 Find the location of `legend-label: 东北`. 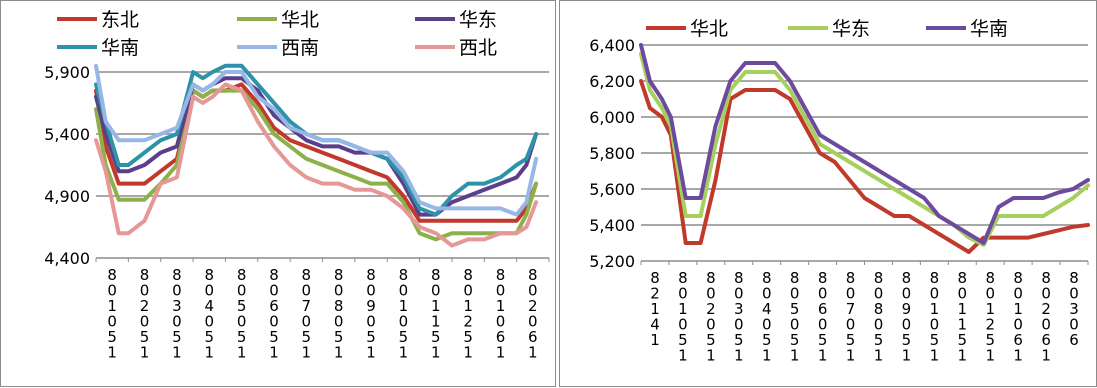

legend-label: 东北 is located at coordinates (120, 20).